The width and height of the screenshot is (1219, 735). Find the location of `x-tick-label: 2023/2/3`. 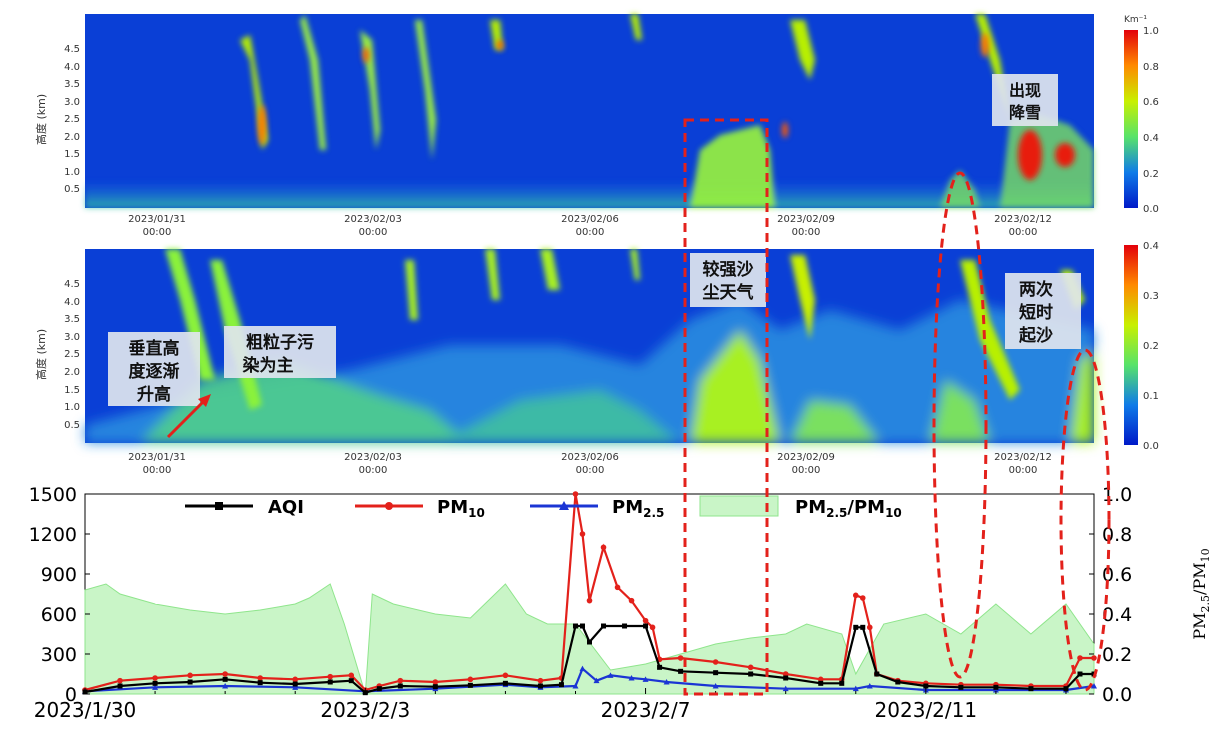

x-tick-label: 2023/2/3 is located at coordinates (365, 710).